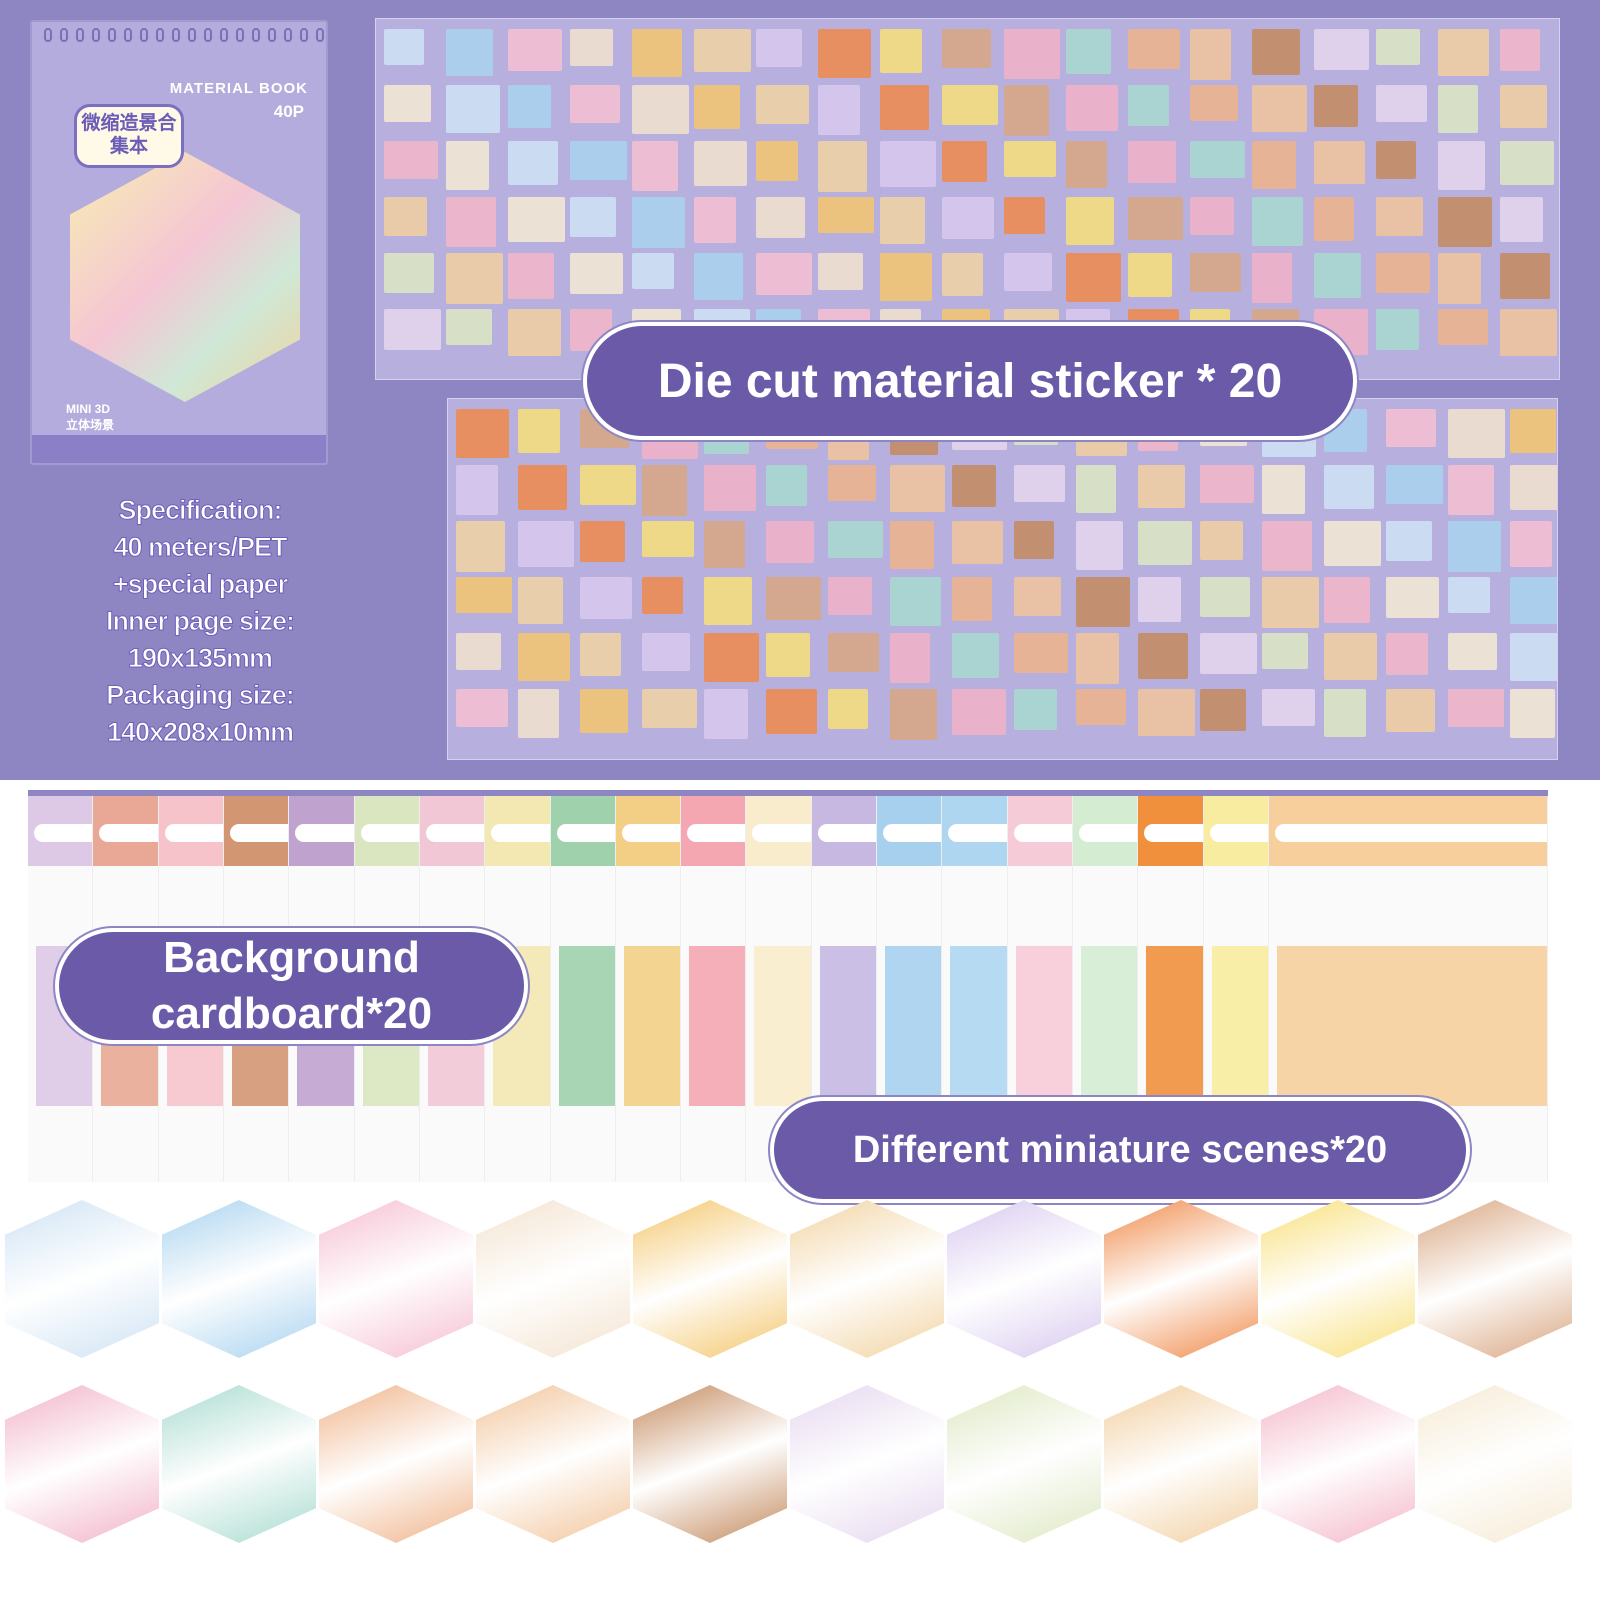  I want to click on sticker-label: Die cut material sticker * 20, so click(970, 381).